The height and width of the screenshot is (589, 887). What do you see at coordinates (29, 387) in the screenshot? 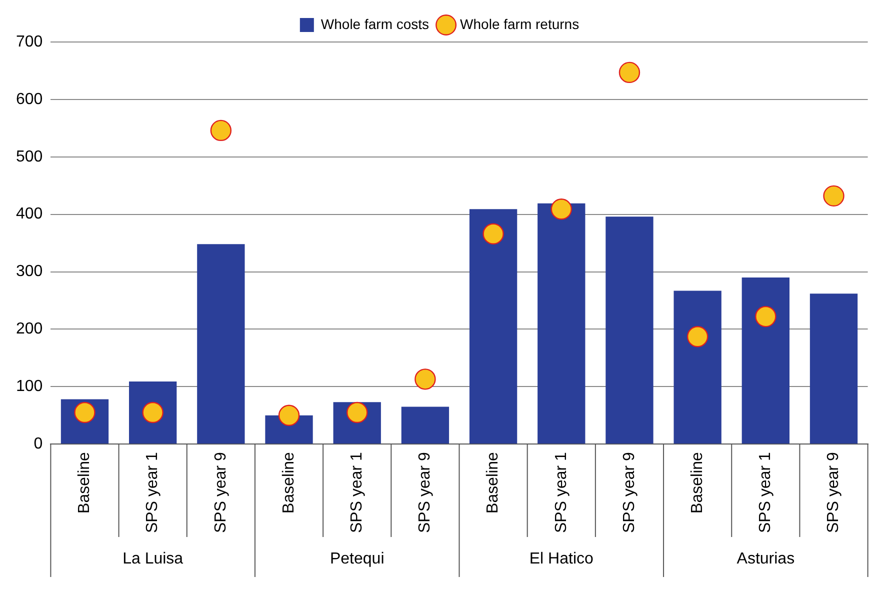
I see `y-tick-label: 100` at bounding box center [29, 387].